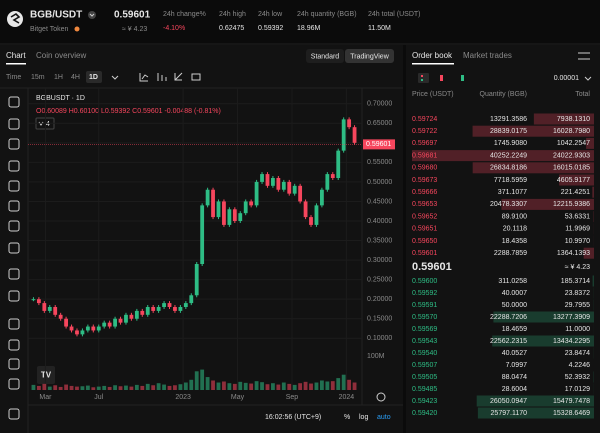 The height and width of the screenshot is (433, 600). Describe the element at coordinates (571, 317) in the screenshot. I see `total: 13277.3909` at that location.